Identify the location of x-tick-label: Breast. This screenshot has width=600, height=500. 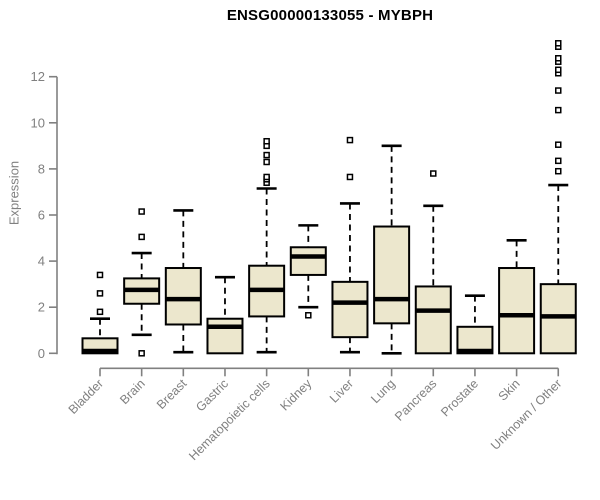
(172, 394).